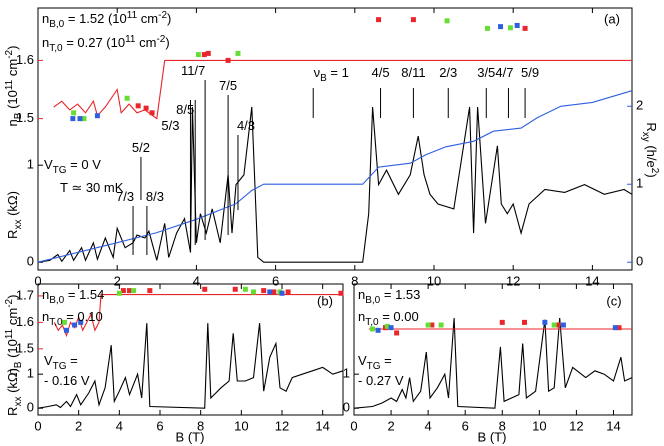 The height and width of the screenshot is (446, 664). Describe the element at coordinates (338, 72) in the screenshot. I see `text-part: = 1` at that location.